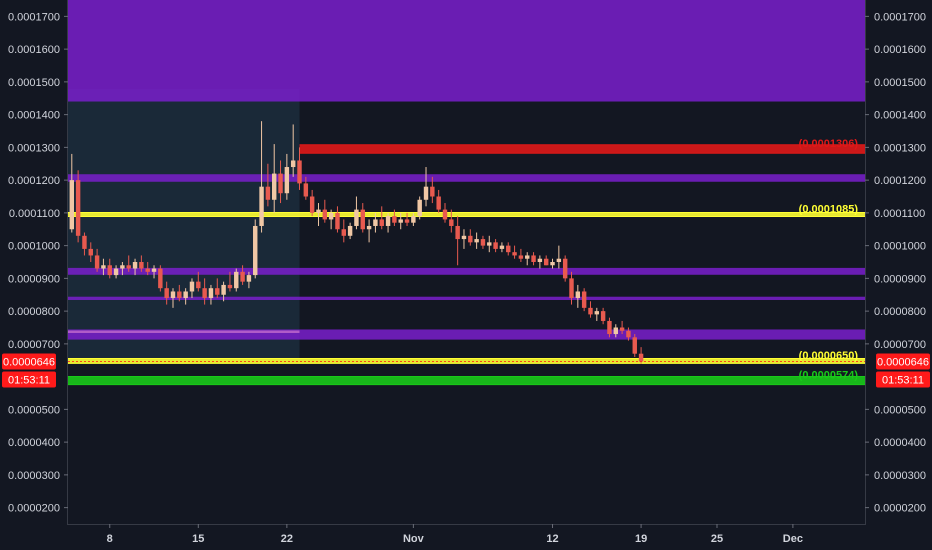 This screenshot has height=550, width=932. I want to click on x-tick-label: 12, so click(552, 539).